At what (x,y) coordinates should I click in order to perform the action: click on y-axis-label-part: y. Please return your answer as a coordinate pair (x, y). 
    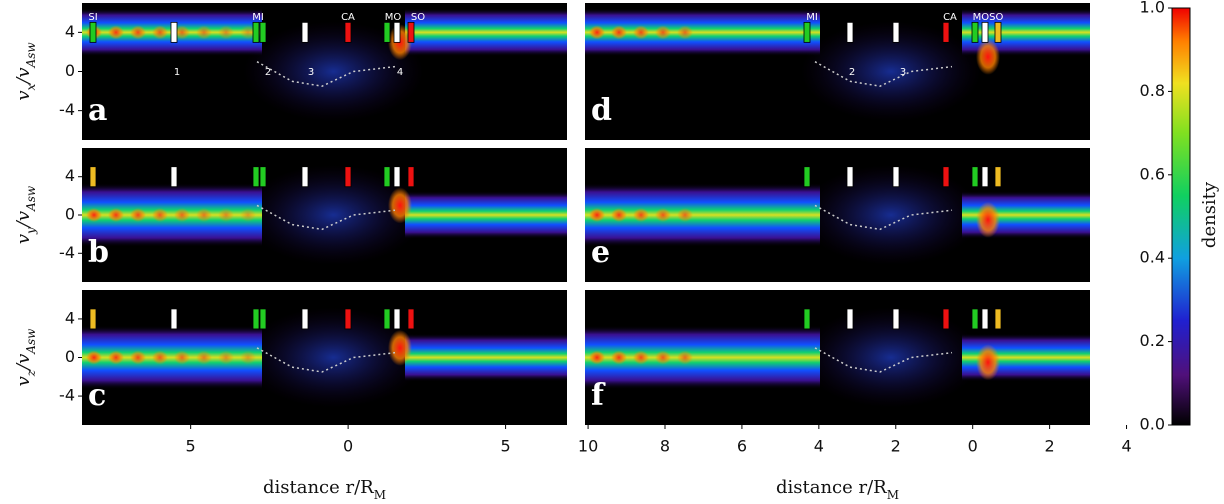
    Looking at the image, I should click on (31, 231).